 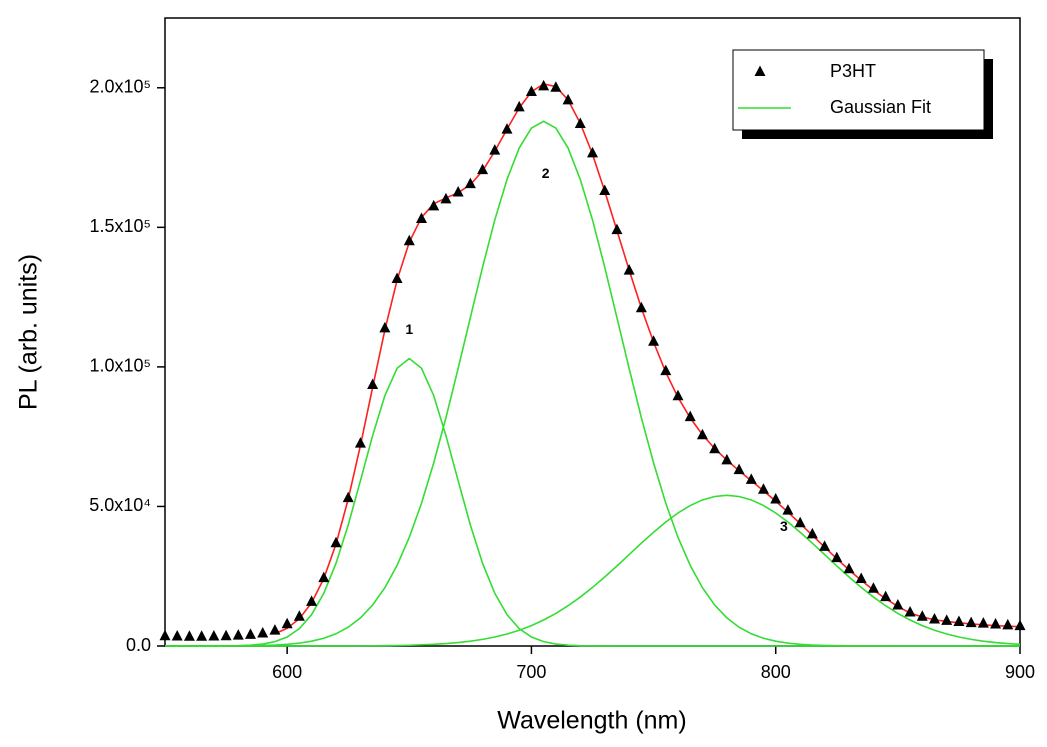 What do you see at coordinates (784, 526) in the screenshot?
I see `peak-label: 3` at bounding box center [784, 526].